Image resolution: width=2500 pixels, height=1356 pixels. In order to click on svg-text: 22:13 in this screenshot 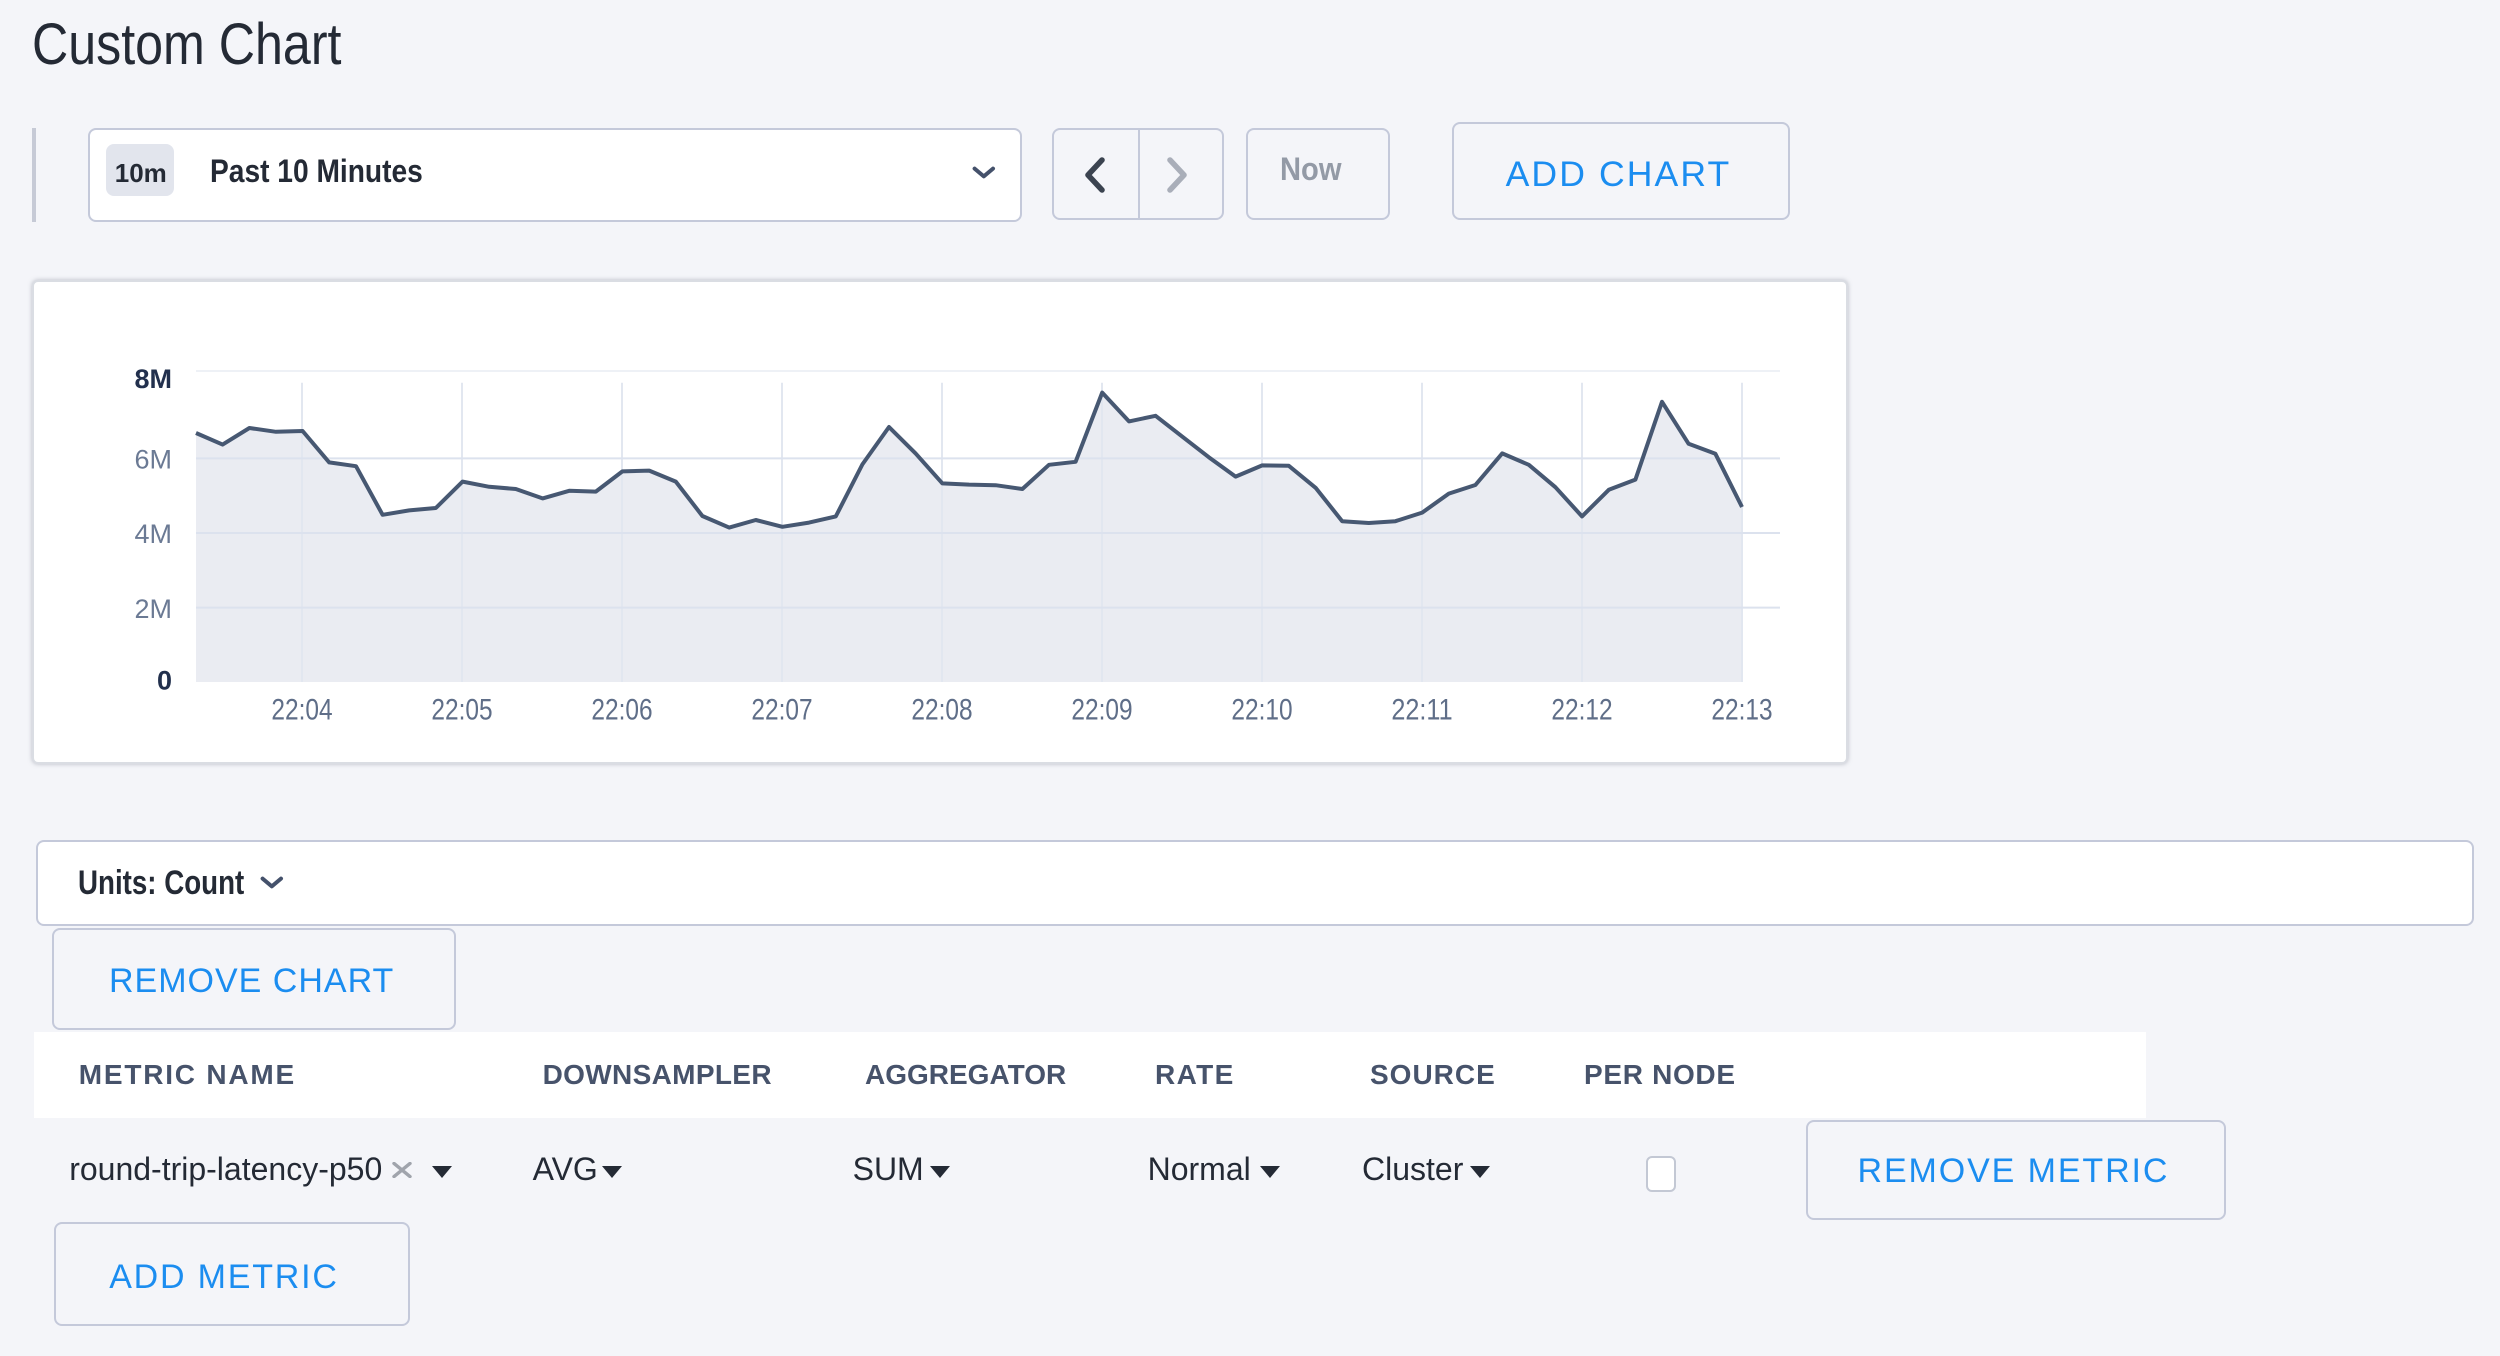, I will do `click(1741, 709)`.